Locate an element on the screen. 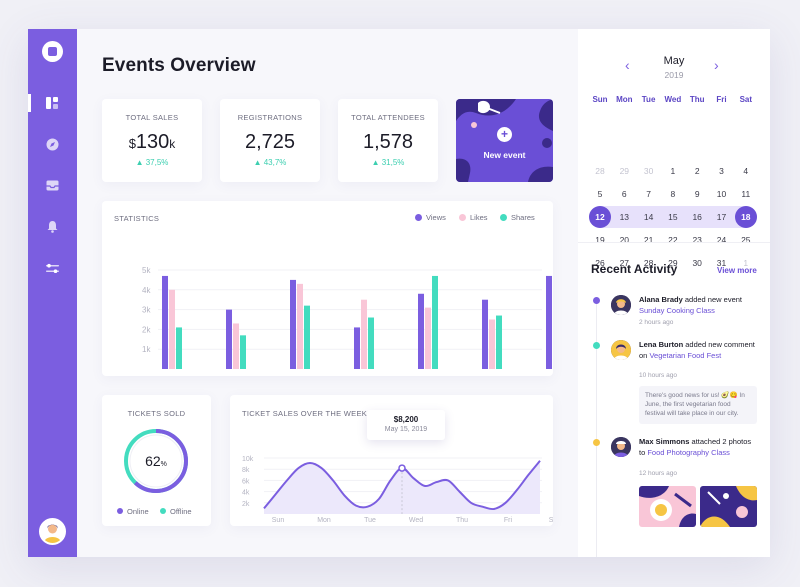 The height and width of the screenshot is (587, 800). x-tick-label: Tue is located at coordinates (370, 520).